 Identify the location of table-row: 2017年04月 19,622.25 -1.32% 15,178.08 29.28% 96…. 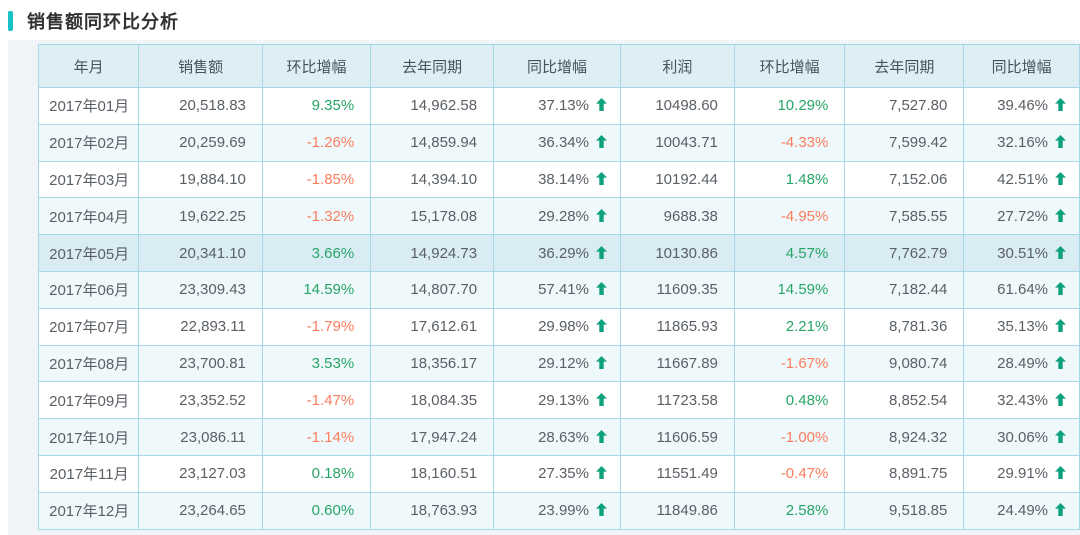
(558, 216).